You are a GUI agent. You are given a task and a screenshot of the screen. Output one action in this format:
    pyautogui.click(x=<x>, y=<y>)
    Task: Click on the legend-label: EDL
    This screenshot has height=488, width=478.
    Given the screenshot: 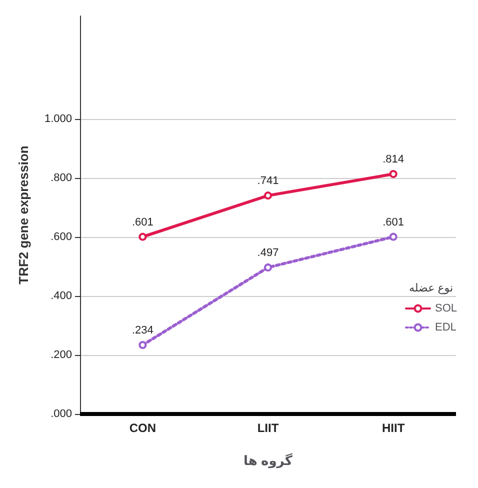 What is the action you would take?
    pyautogui.click(x=445, y=328)
    